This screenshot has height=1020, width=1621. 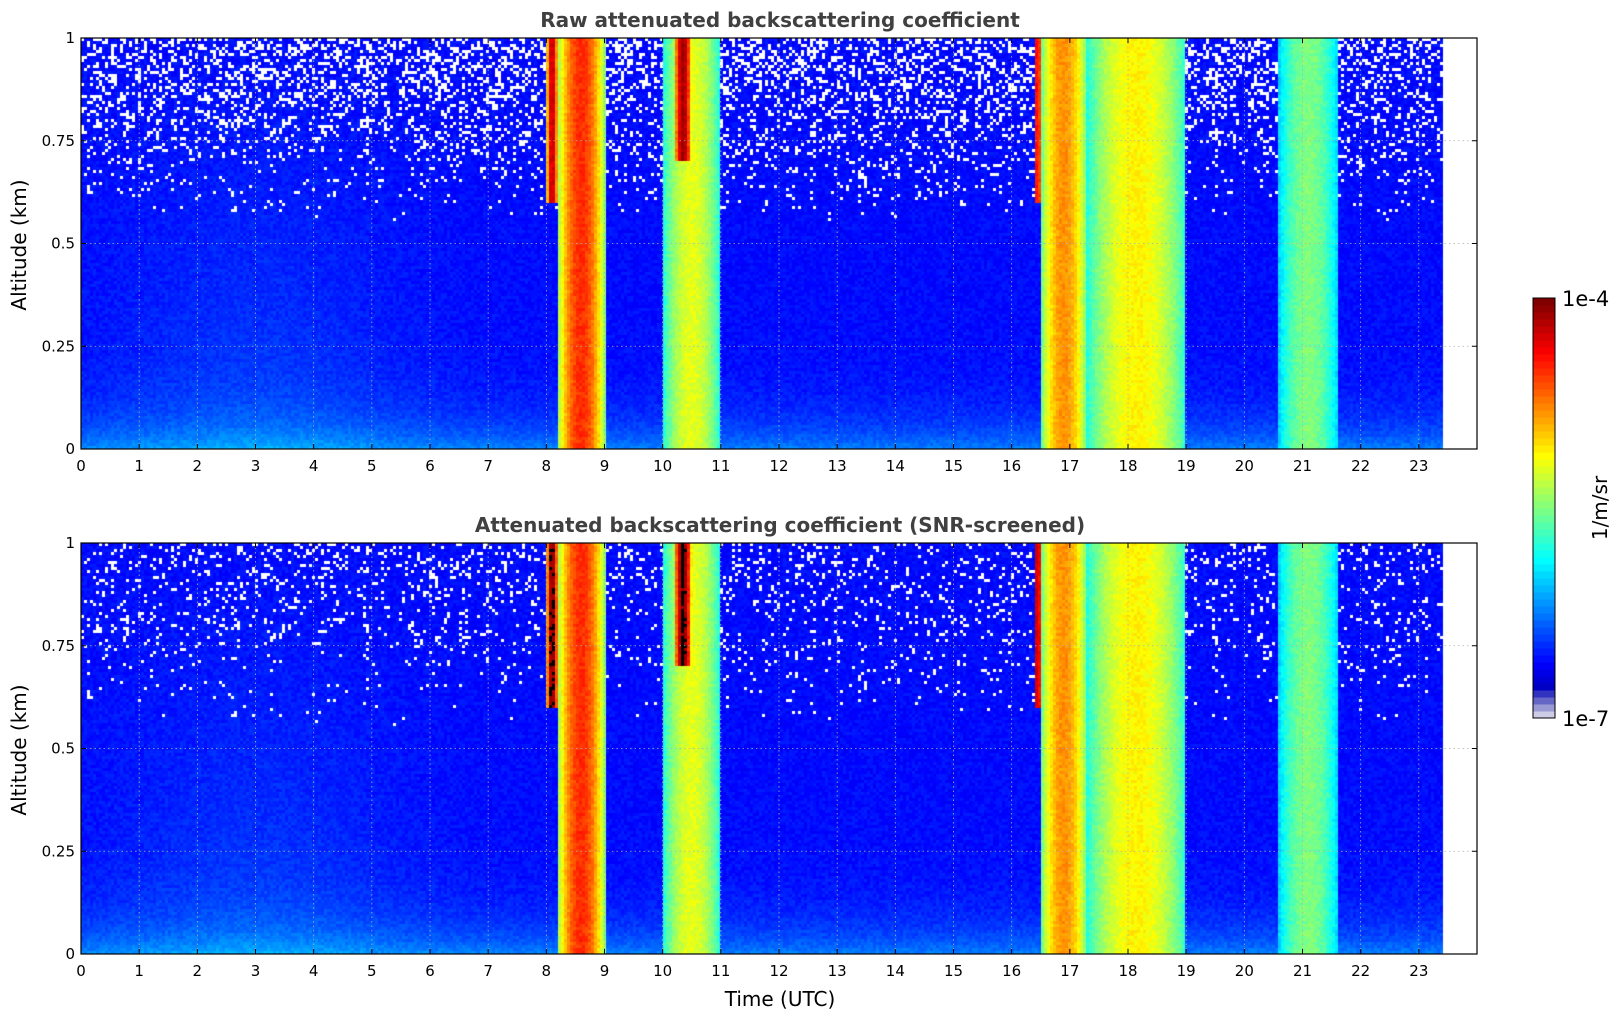 I want to click on colorbar: 1e-4 1e-7 1/m/sr, so click(x=1572, y=509).